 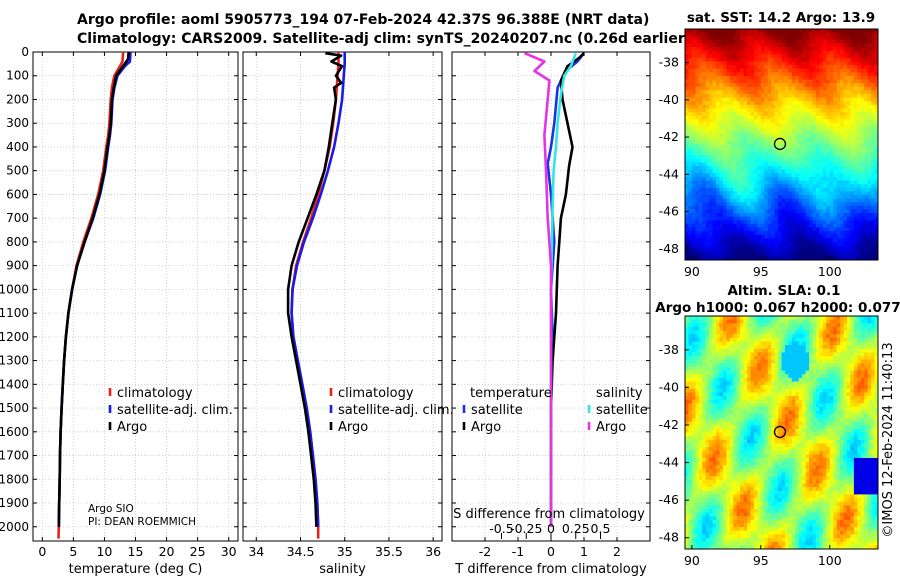 What do you see at coordinates (14, 456) in the screenshot?
I see `y-tick-label: 1700` at bounding box center [14, 456].